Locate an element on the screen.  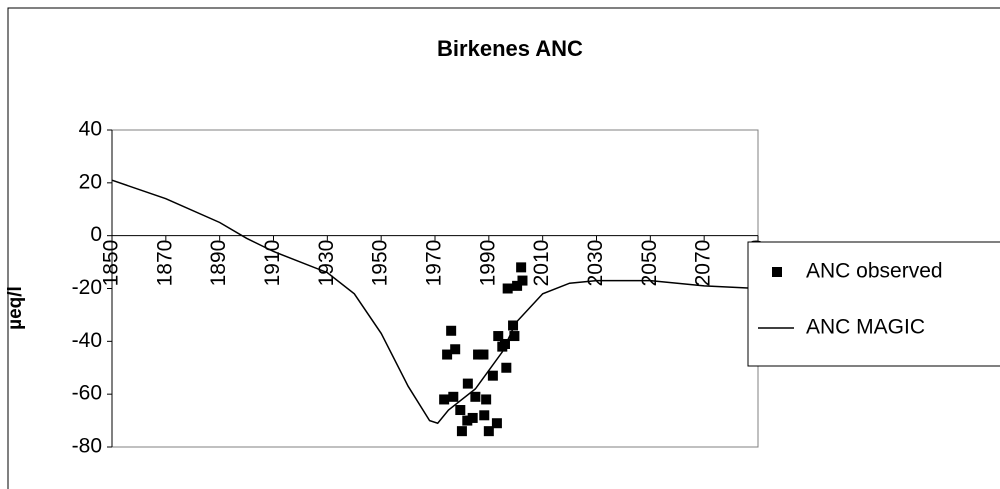
chart-title: Birkenes ANC is located at coordinates (510, 48).